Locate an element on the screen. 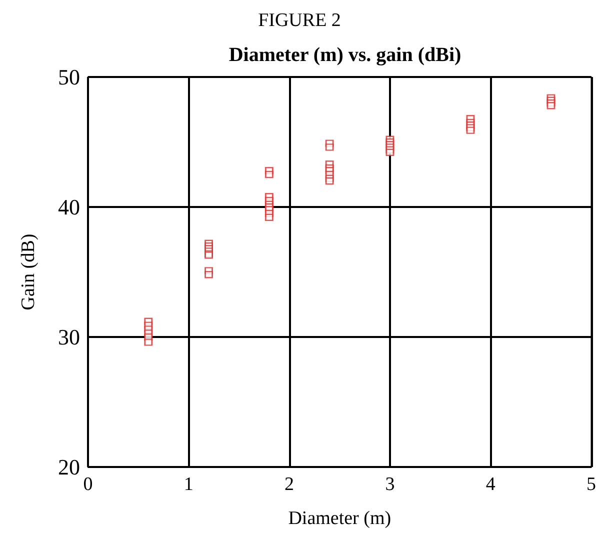 This screenshot has height=544, width=599. y-tick-label: 40 is located at coordinates (69, 207).